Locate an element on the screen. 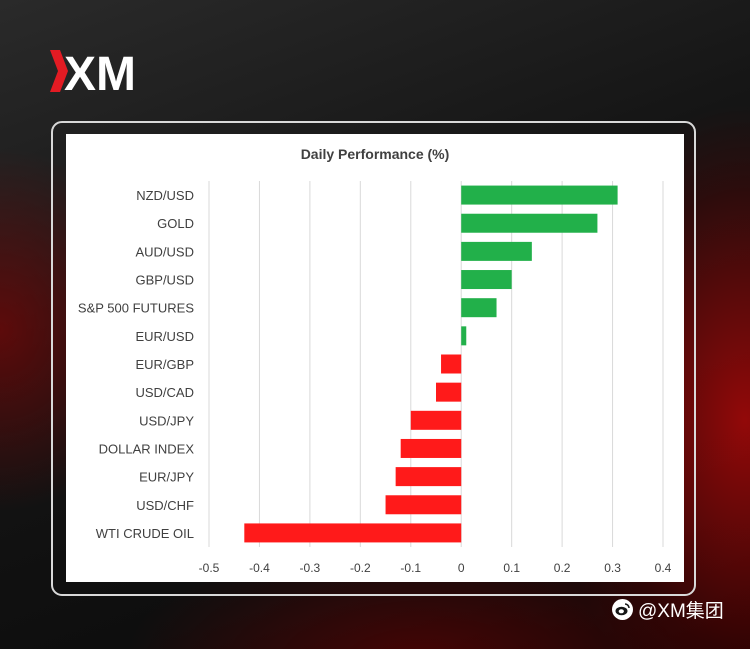  x-tick-label: -0.1 is located at coordinates (410, 568).